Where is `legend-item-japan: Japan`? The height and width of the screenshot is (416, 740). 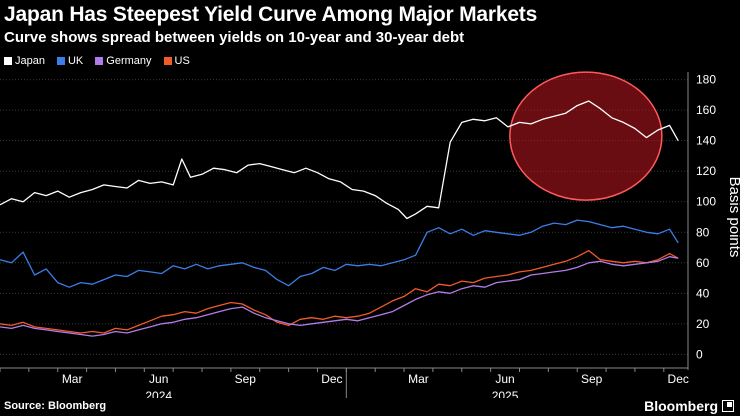 legend-item-japan: Japan is located at coordinates (24, 61).